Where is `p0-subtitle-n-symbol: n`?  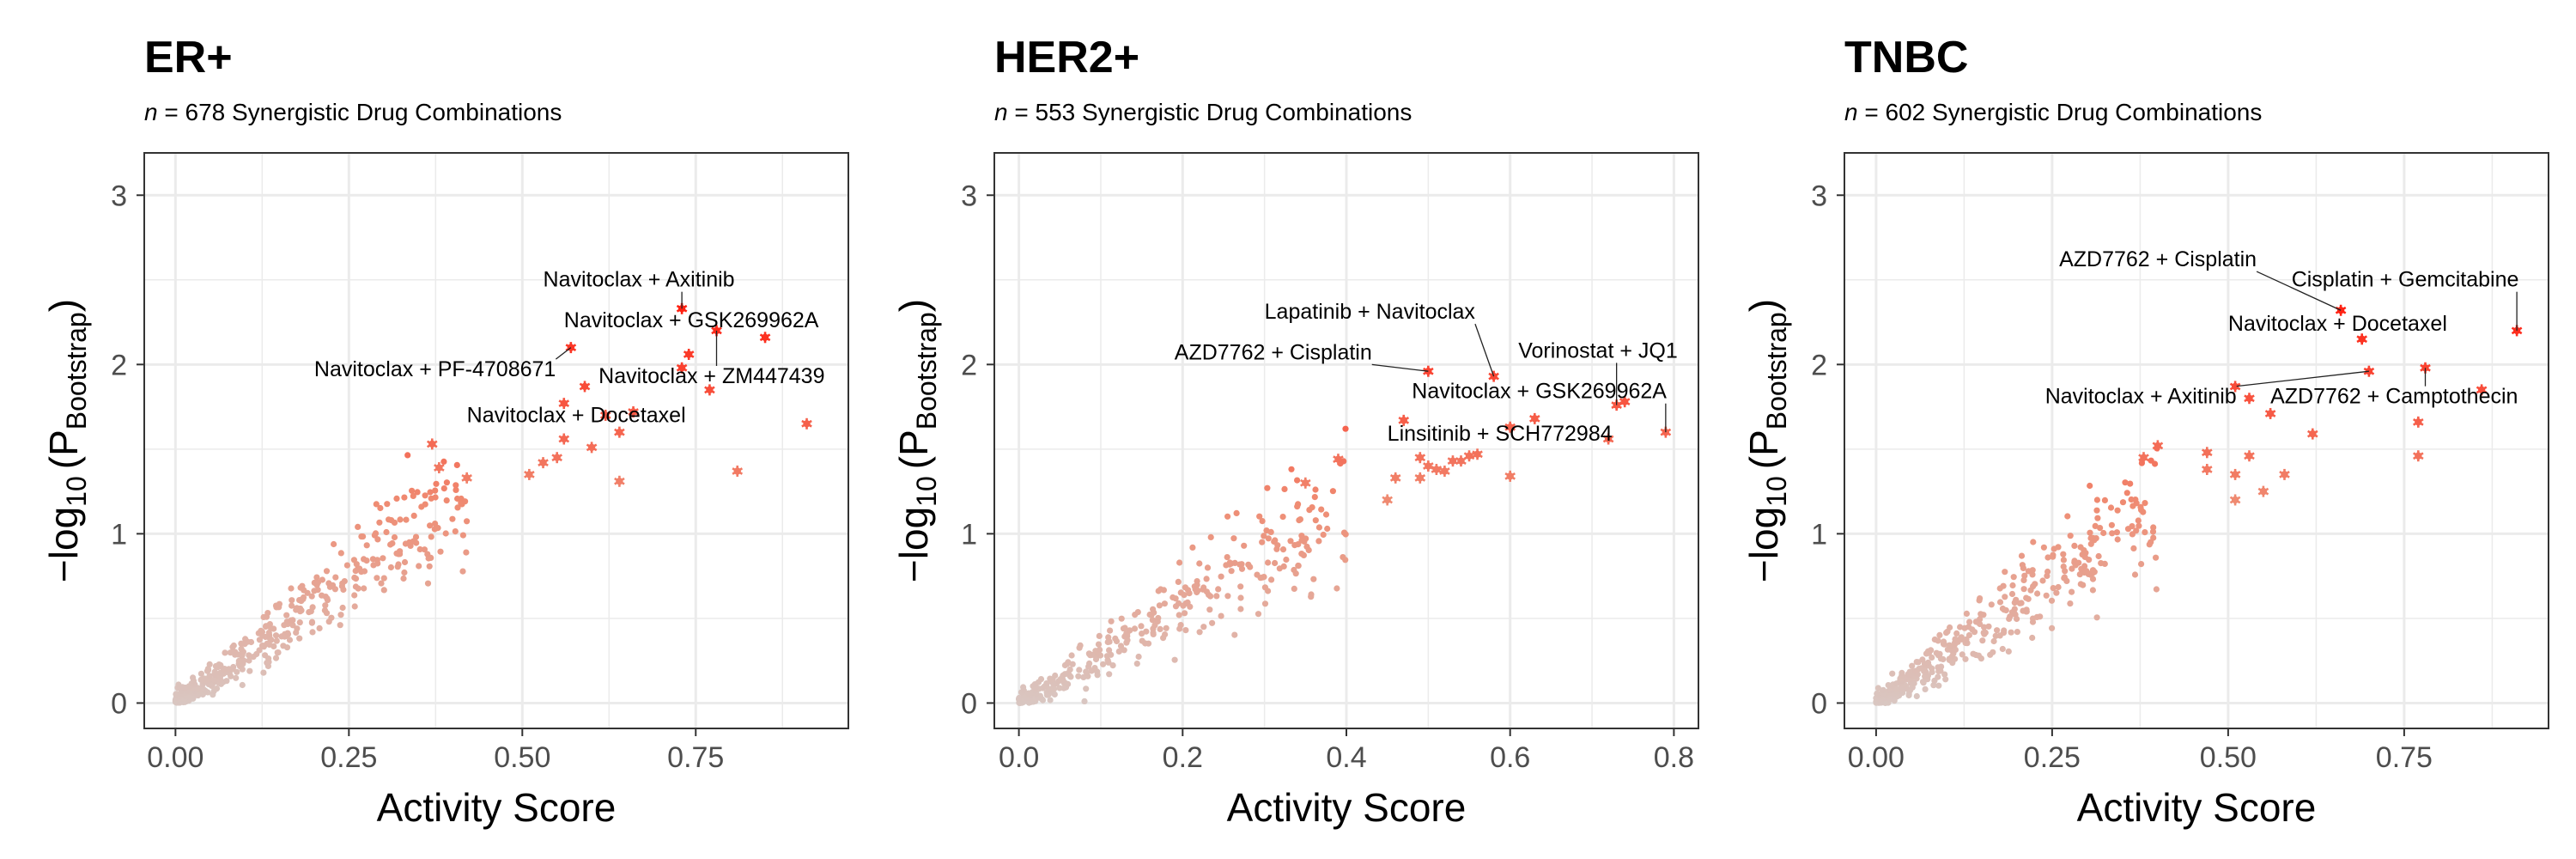
p0-subtitle-n-symbol: n is located at coordinates (151, 112).